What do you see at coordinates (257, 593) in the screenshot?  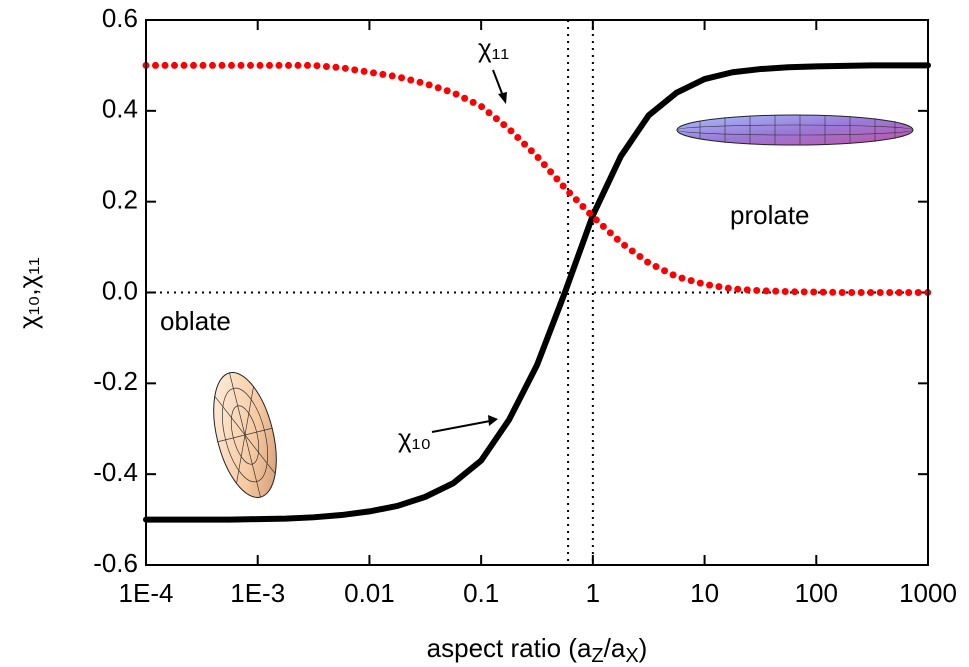 I see `x-tick-label: 1E-3` at bounding box center [257, 593].